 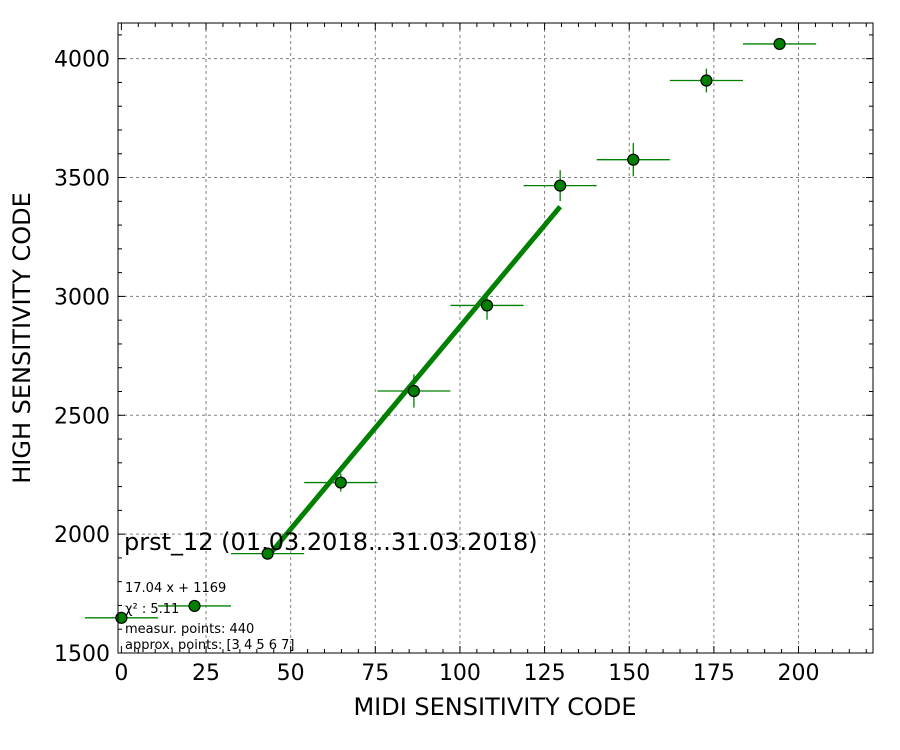 What do you see at coordinates (82, 535) in the screenshot?
I see `y-tick-label: 2000` at bounding box center [82, 535].